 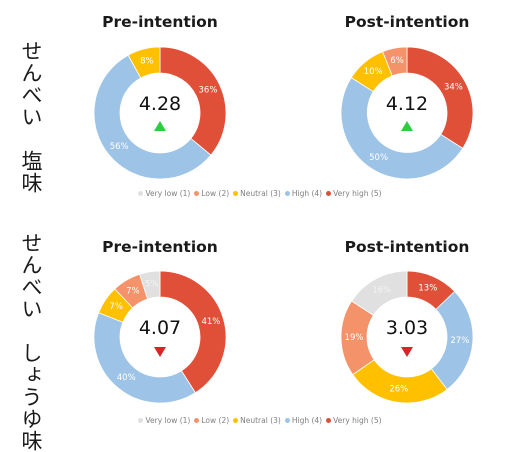 I want to click on data-label: 6%, so click(x=397, y=61).